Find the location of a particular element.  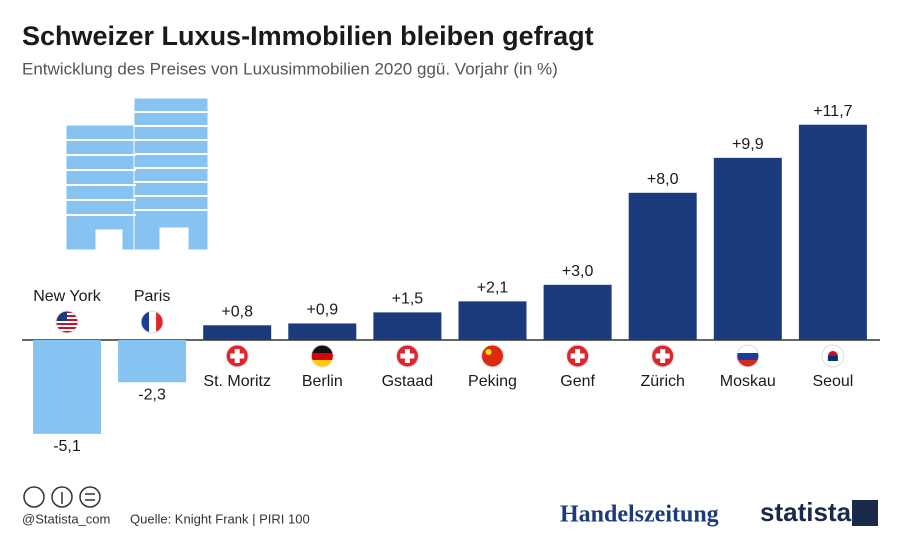

brand-icon is located at coordinates (865, 513).